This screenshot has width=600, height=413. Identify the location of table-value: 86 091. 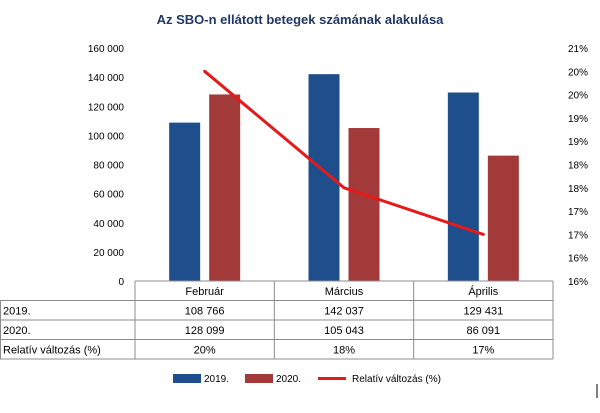
(484, 331).